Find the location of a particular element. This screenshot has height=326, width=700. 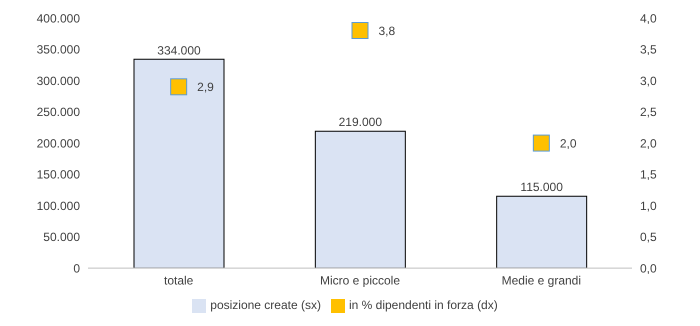

data-label: 2,0 is located at coordinates (568, 143).